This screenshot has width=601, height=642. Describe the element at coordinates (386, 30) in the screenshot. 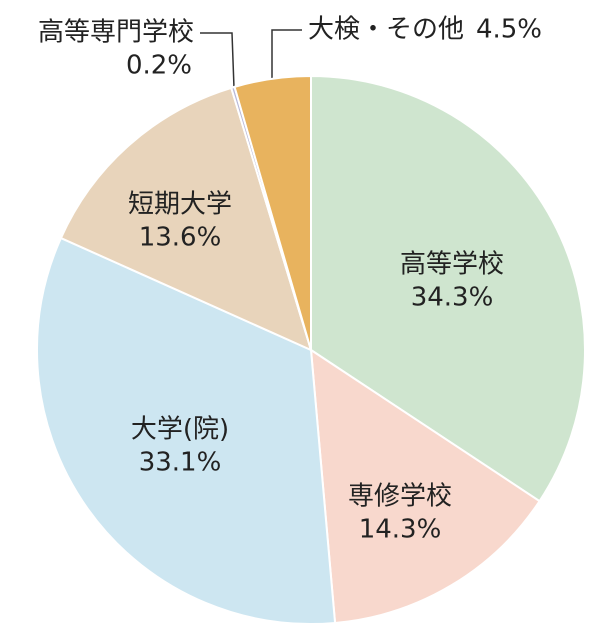

I see `slice-label: 大検・その他` at that location.